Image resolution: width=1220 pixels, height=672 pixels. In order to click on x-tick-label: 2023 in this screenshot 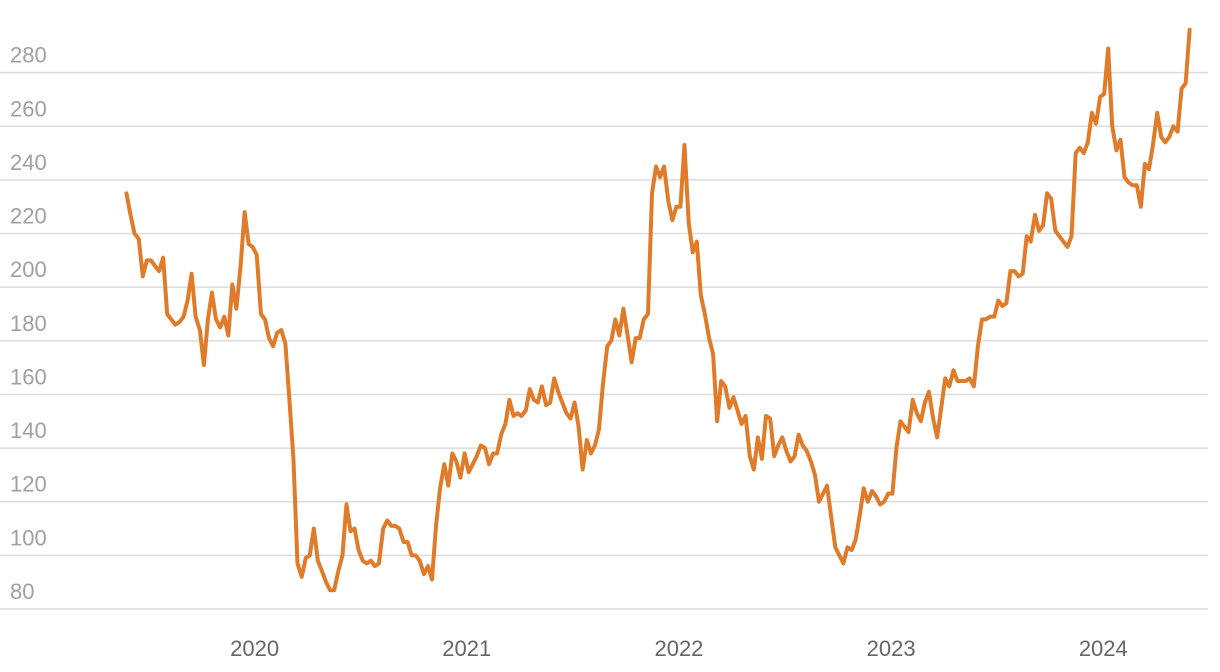, I will do `click(891, 648)`.